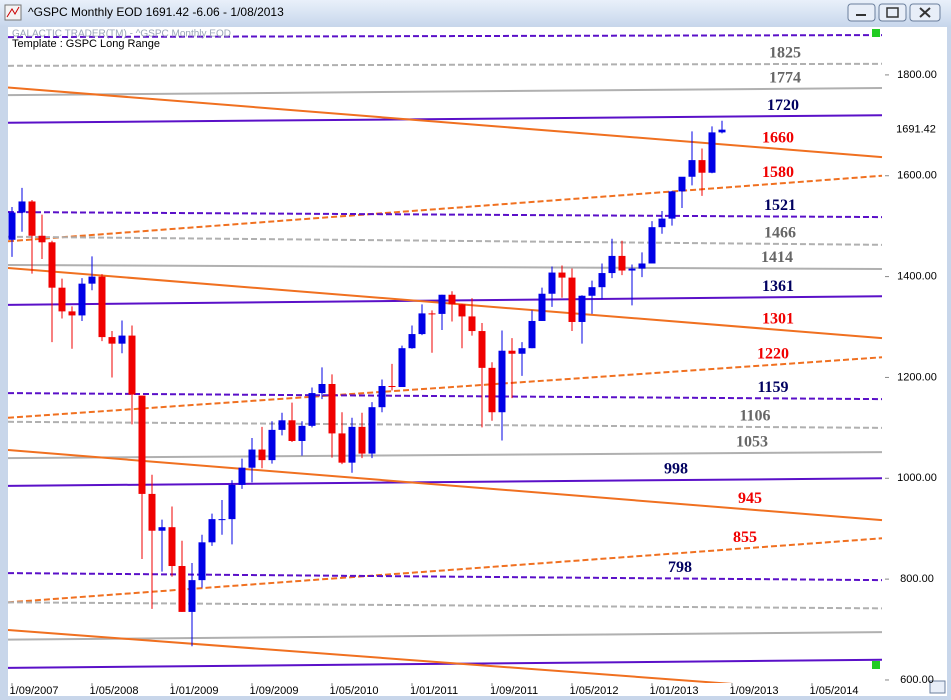 This screenshot has height=700, width=951. What do you see at coordinates (925, 12) in the screenshot?
I see `close-glyph` at bounding box center [925, 12].